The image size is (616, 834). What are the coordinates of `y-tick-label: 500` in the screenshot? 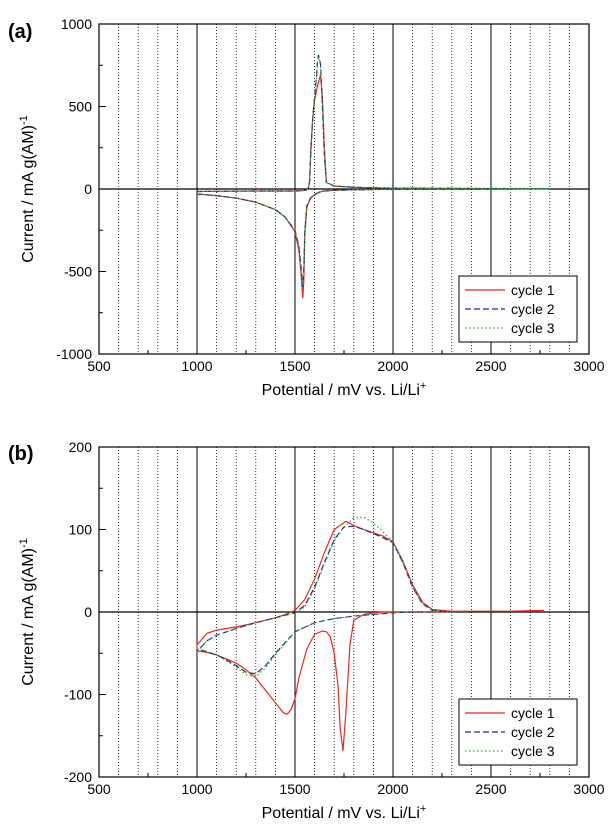 It's located at (81, 107).